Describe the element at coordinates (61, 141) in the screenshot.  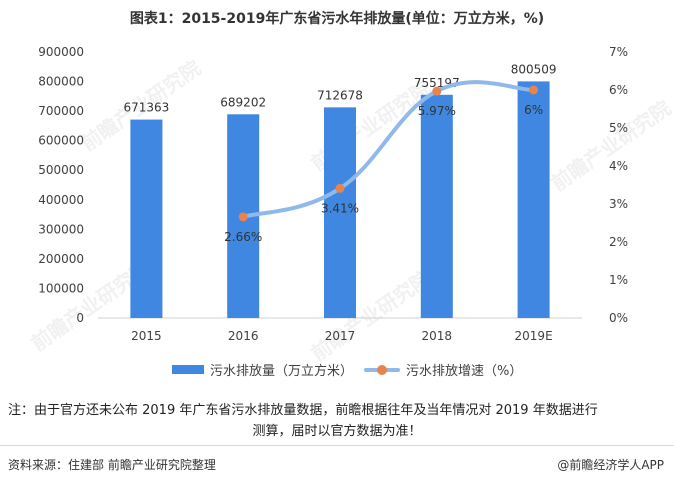
I see `left-y-tick-label: 600000` at that location.